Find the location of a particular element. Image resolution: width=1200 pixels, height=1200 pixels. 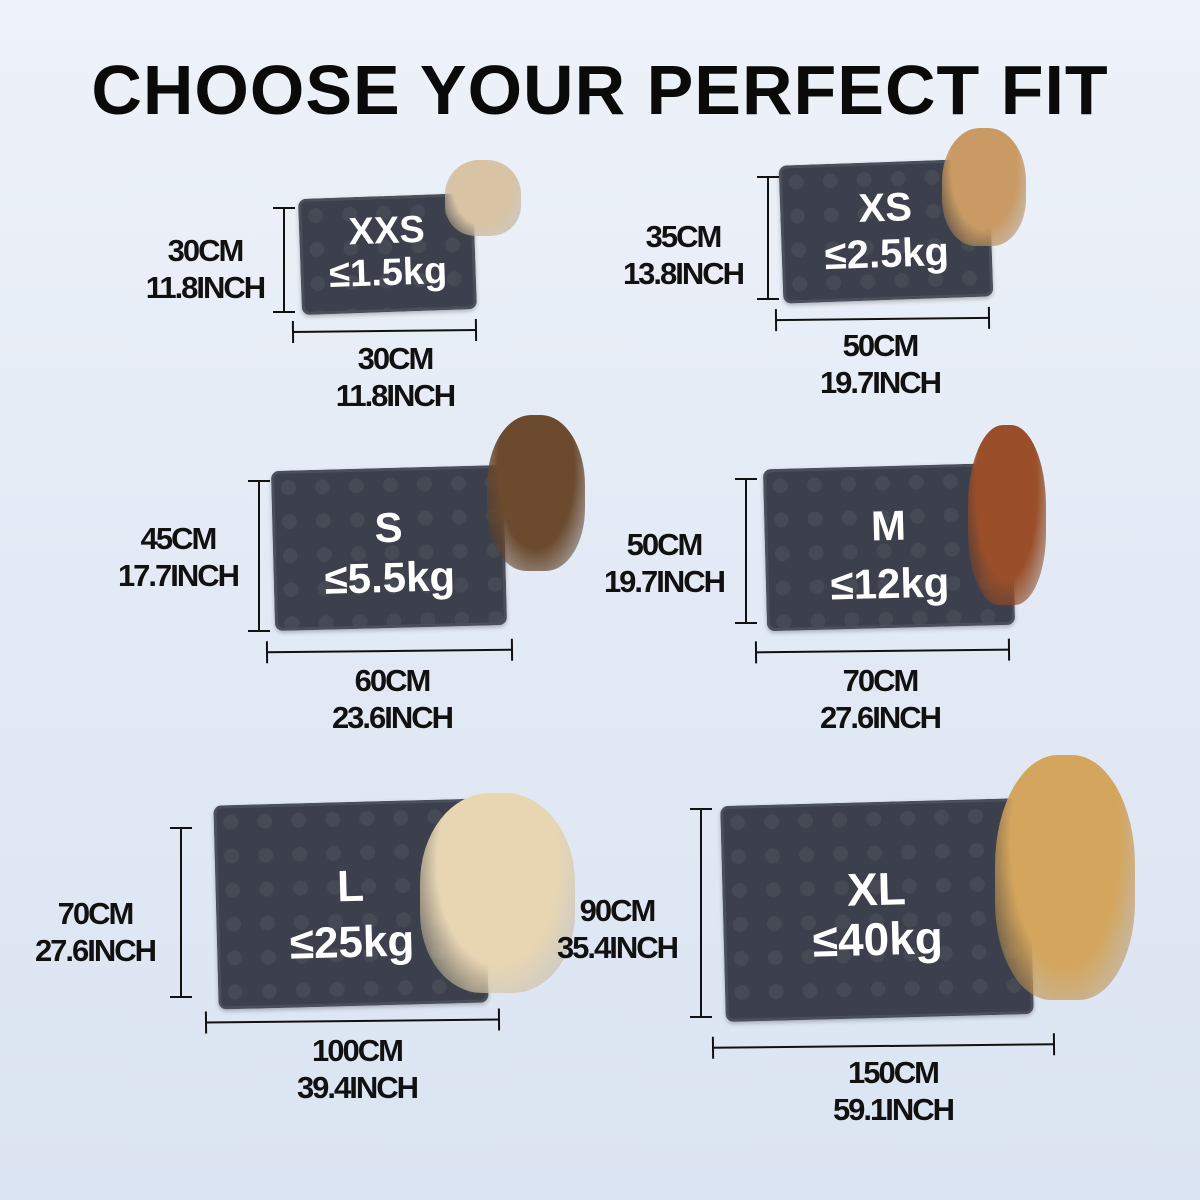

height-label: 35CM 13.8INCH is located at coordinates (683, 255).